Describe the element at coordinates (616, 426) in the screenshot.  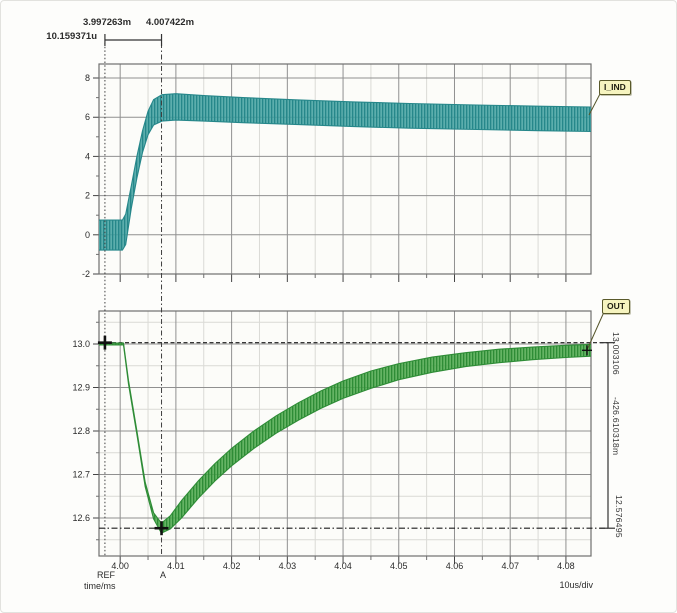
I see `measure-delta-value: -426.610318m` at that location.